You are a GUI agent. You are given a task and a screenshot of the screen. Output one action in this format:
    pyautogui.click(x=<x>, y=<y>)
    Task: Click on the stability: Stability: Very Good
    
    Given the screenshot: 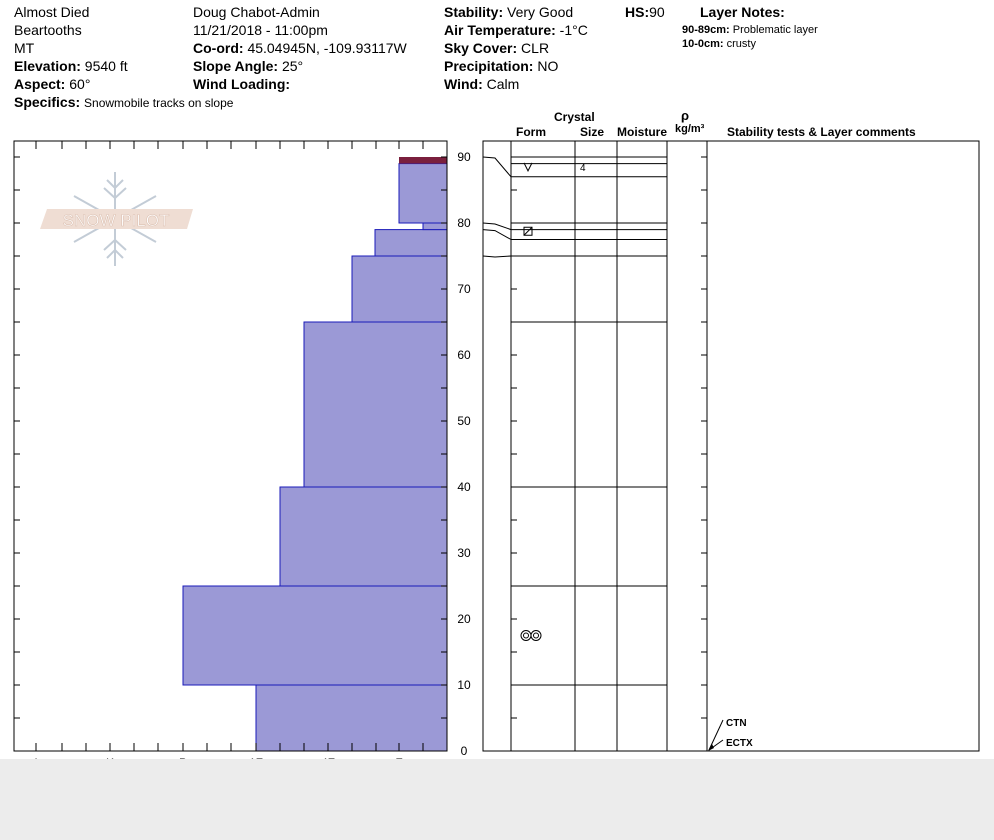 What is the action you would take?
    pyautogui.click(x=508, y=12)
    